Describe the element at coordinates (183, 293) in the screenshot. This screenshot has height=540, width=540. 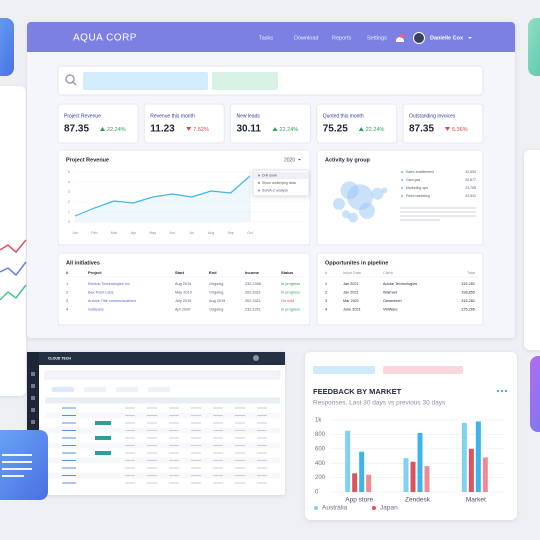
I see `cell: May 2019` at that location.